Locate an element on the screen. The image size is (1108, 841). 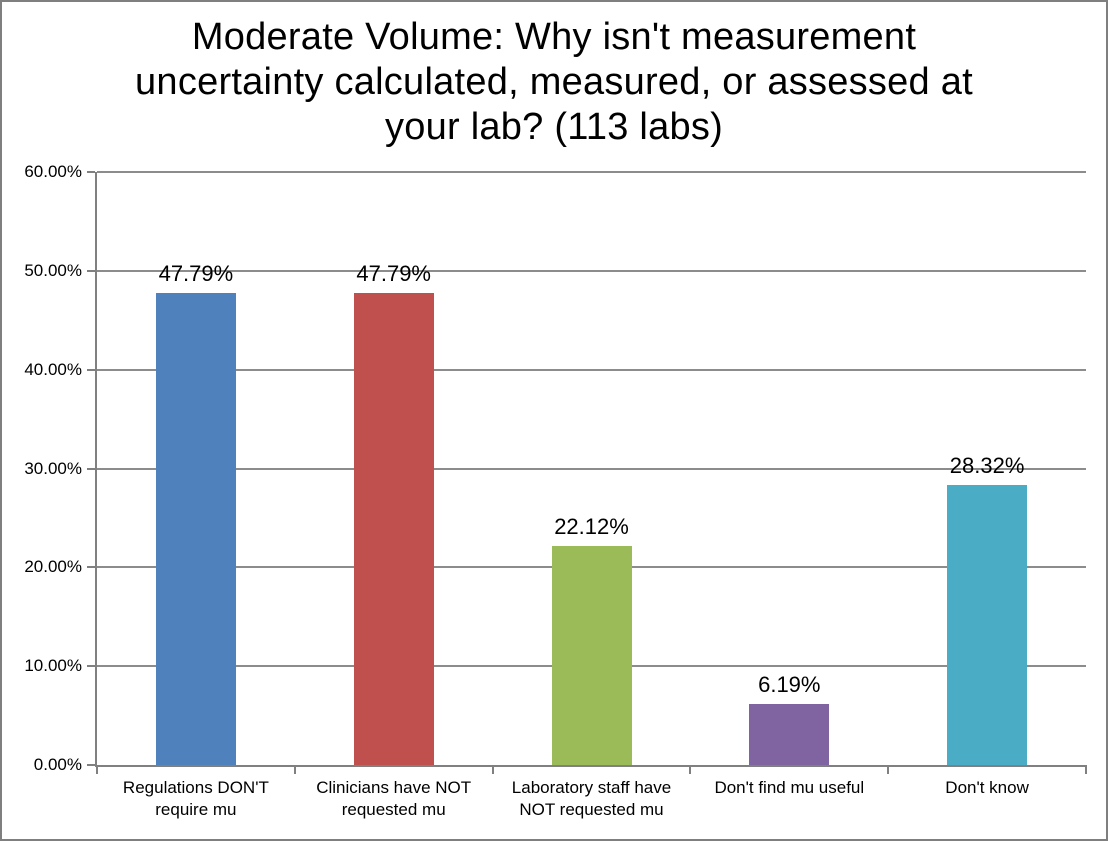
chart-title-line-1: Moderate Volume: Why isn't measurement is located at coordinates (554, 37).